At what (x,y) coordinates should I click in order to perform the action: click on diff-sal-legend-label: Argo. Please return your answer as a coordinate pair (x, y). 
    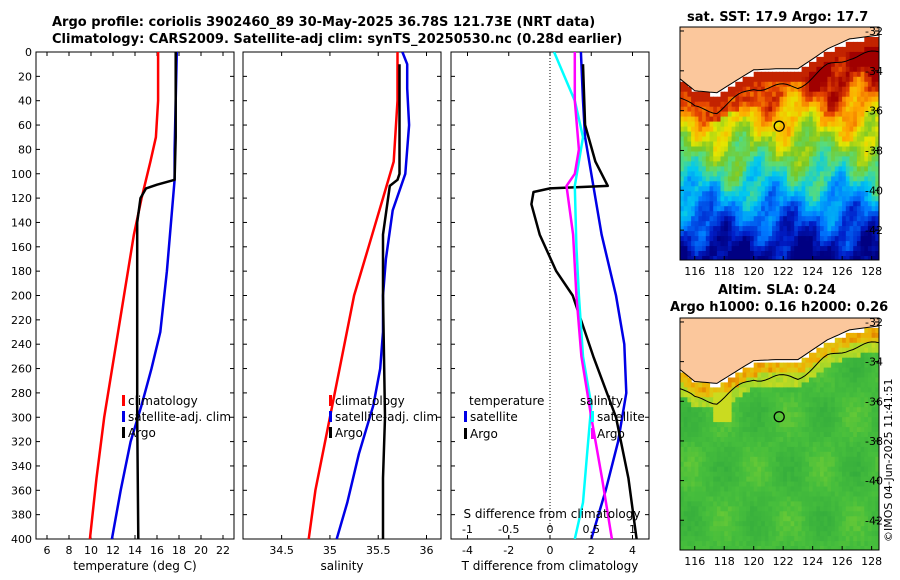
    Looking at the image, I should click on (611, 434).